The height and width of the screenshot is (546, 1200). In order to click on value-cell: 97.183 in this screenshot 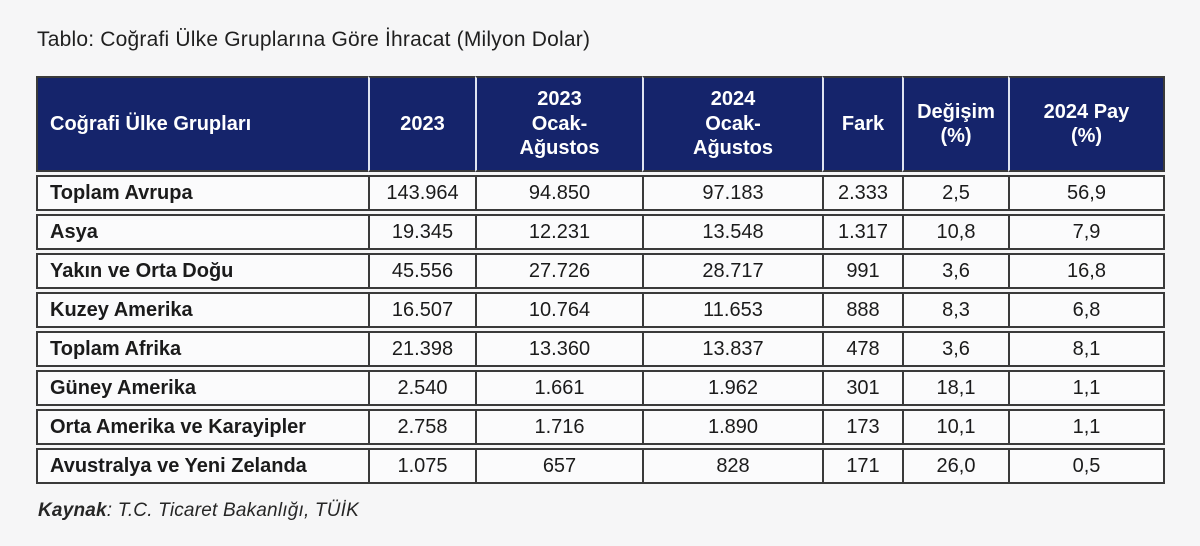, I will do `click(732, 193)`.